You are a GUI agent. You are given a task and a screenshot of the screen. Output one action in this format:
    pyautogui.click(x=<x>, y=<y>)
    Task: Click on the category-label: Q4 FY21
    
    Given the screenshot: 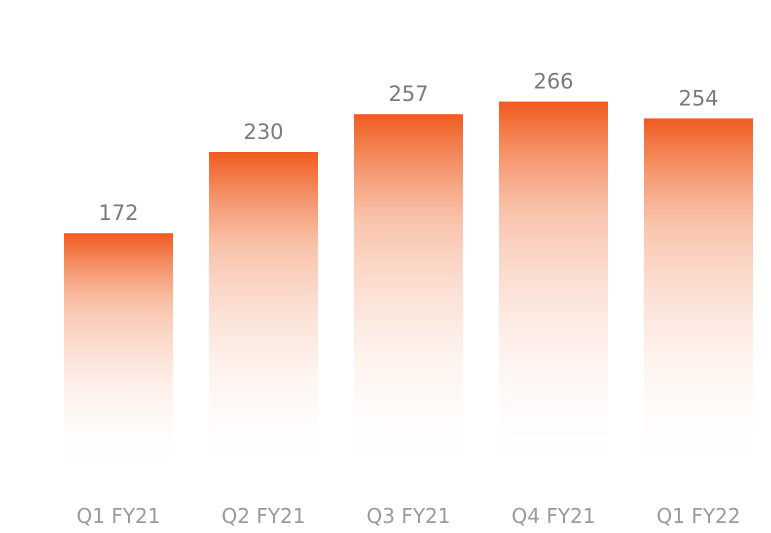 What is the action you would take?
    pyautogui.click(x=554, y=516)
    